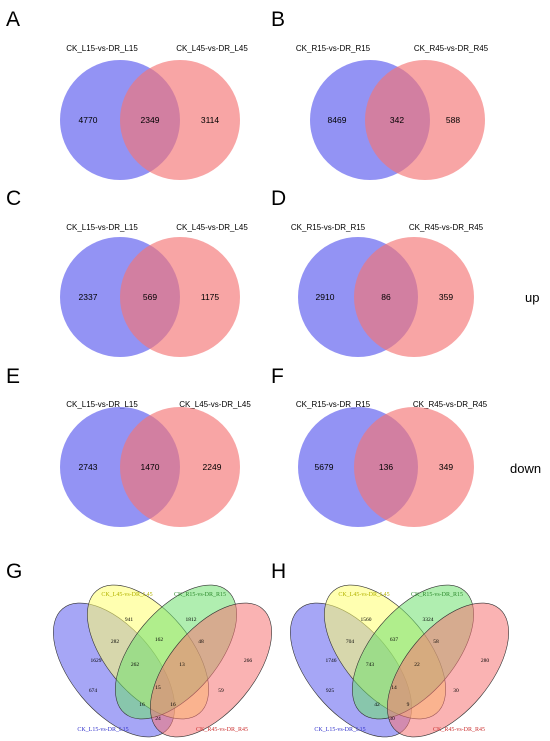 This screenshot has height=741, width=550. Describe the element at coordinates (386, 297) in the screenshot. I see `count-both: 86` at that location.